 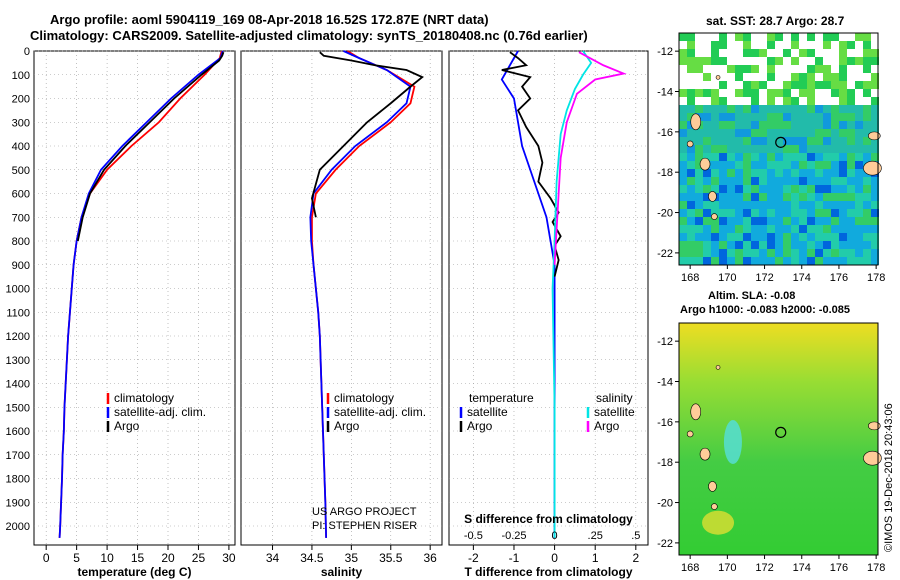 What do you see at coordinates (18, 480) in the screenshot?
I see `depth-tick-label: 1800` at bounding box center [18, 480].